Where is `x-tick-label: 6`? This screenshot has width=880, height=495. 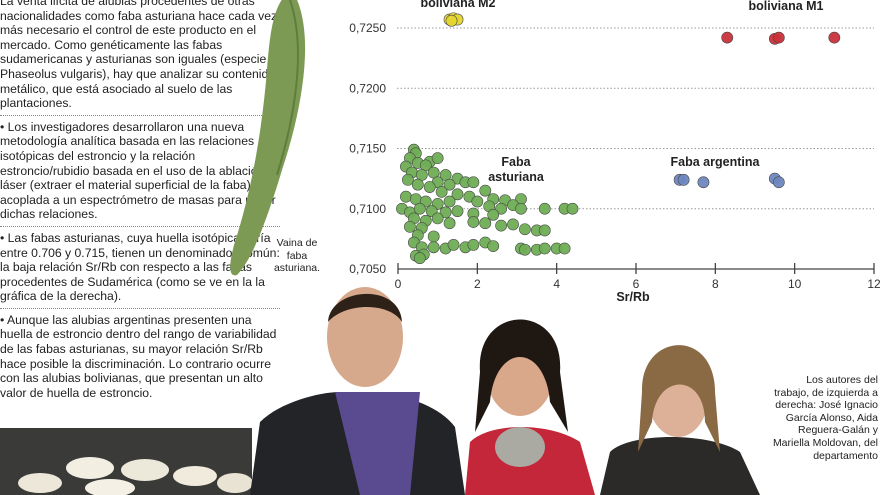 x-tick-label: 6 is located at coordinates (636, 284).